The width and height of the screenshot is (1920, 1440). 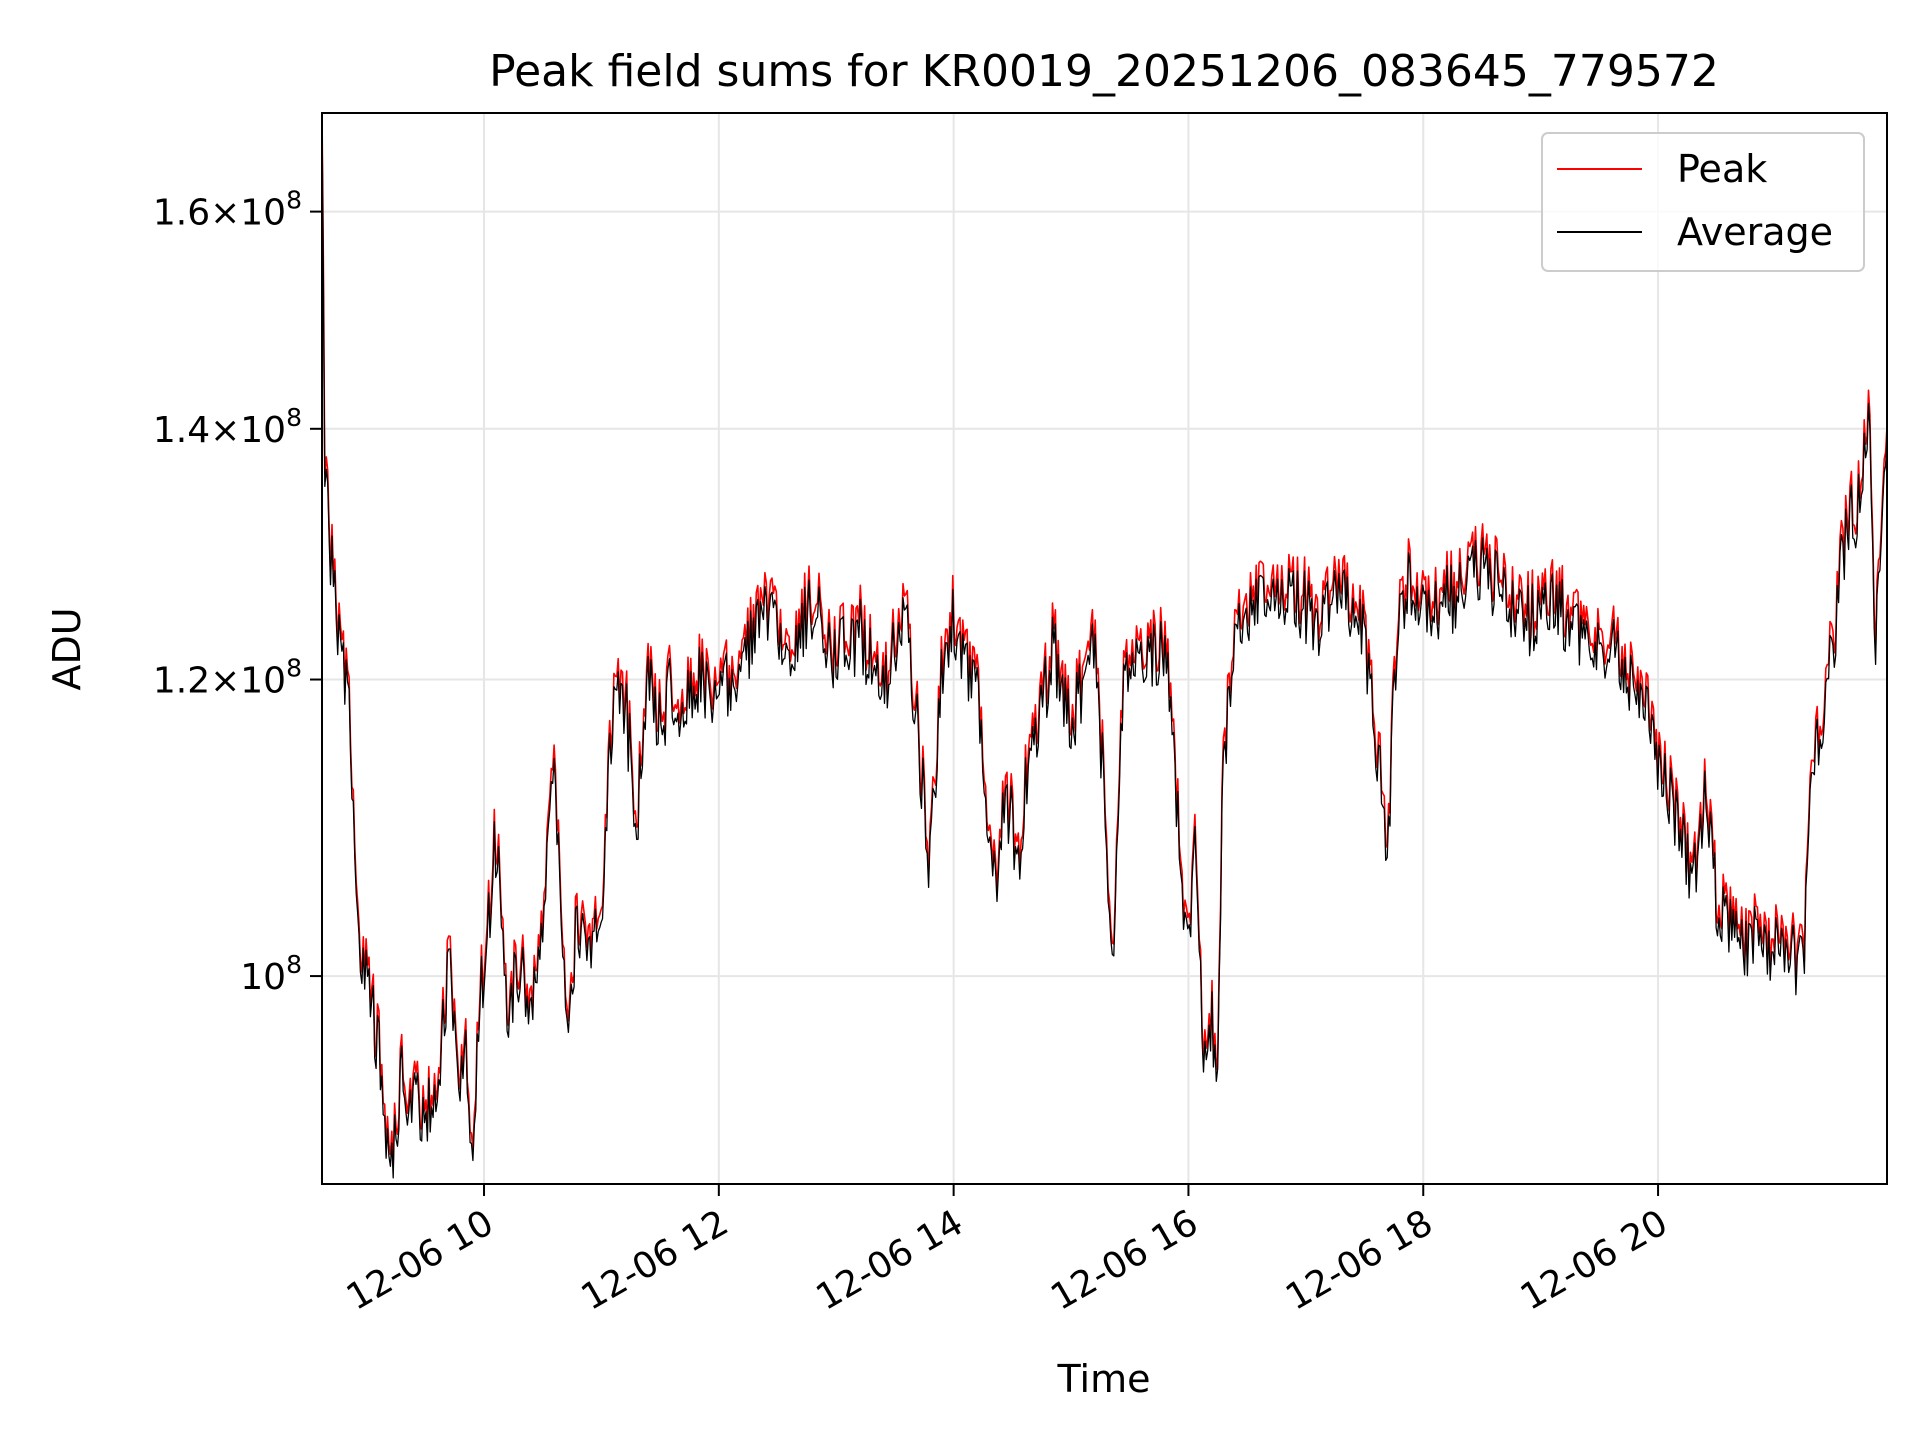 What do you see at coordinates (1104, 1379) in the screenshot?
I see `x-axis-label: Time` at bounding box center [1104, 1379].